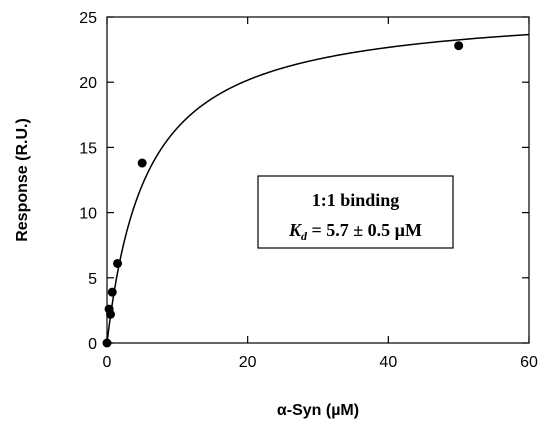 The image size is (550, 435). I want to click on y-tick-label: 0, so click(92, 344).